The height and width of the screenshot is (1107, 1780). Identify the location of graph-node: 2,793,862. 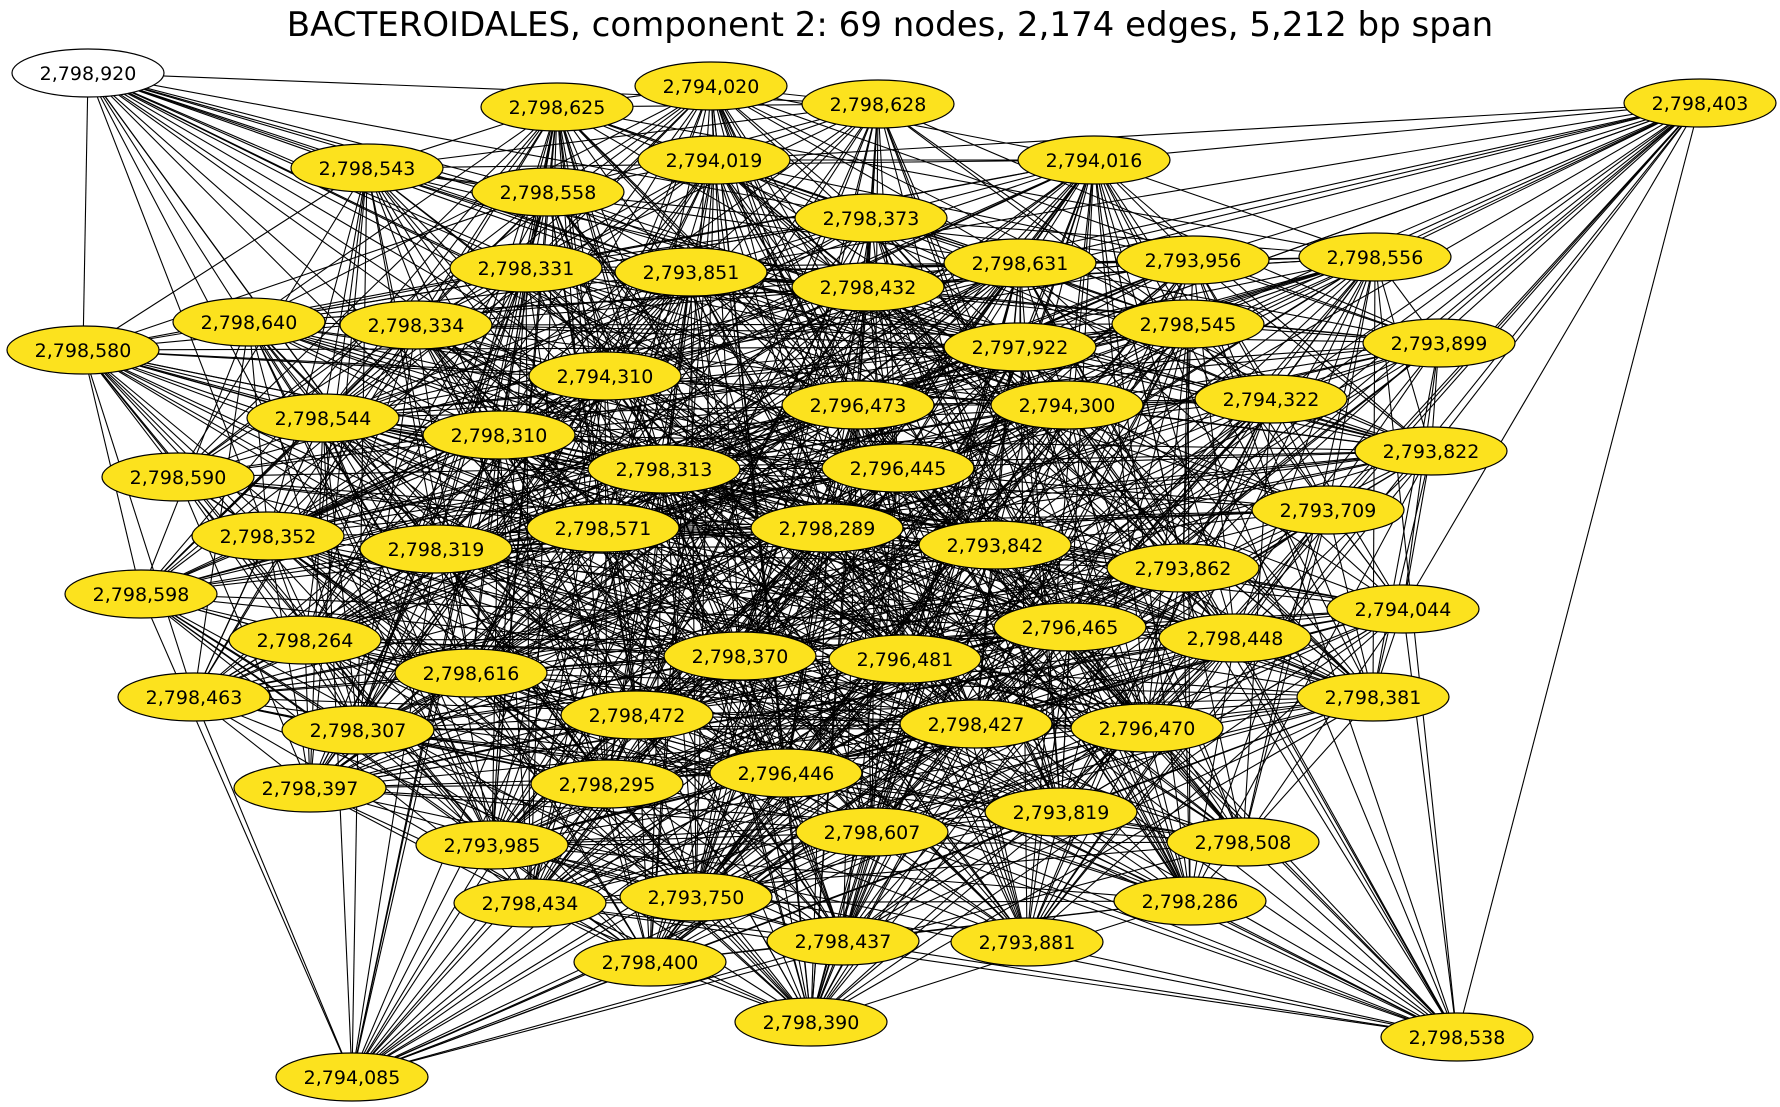
(1183, 568).